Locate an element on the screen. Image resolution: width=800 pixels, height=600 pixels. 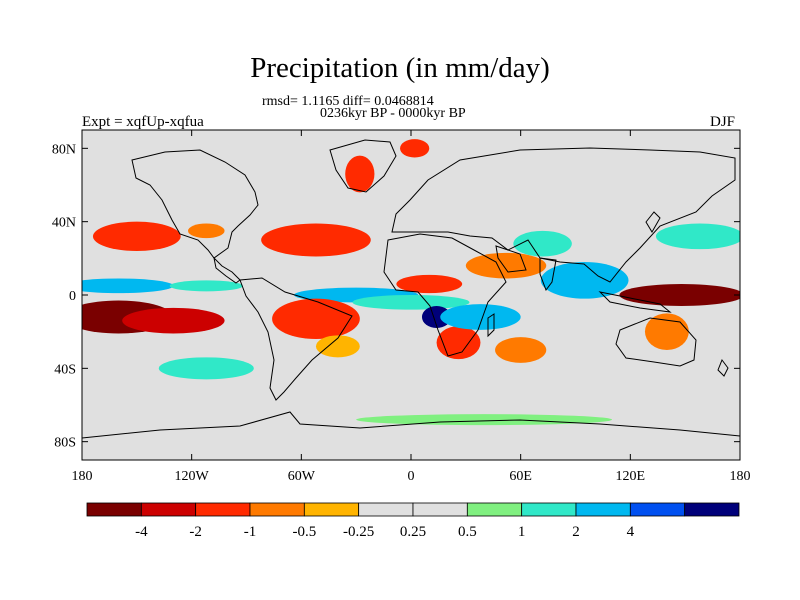
experiment-label: Expt = xqfUp-xqfua is located at coordinates (143, 122).